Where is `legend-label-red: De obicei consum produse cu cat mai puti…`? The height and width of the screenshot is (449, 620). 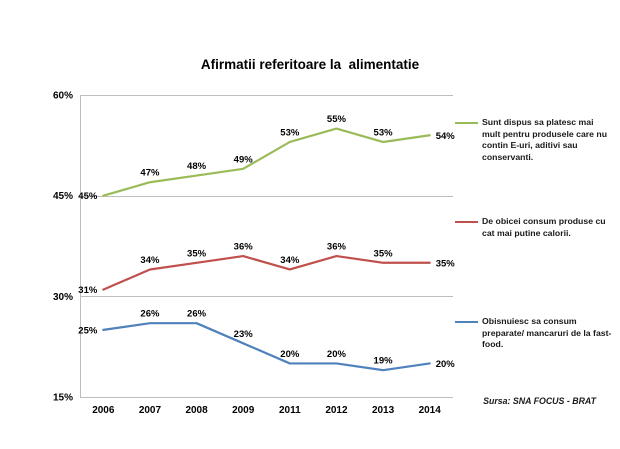 legend-label-red: De obicei consum produse cu cat mai puti… is located at coordinates (544, 227).